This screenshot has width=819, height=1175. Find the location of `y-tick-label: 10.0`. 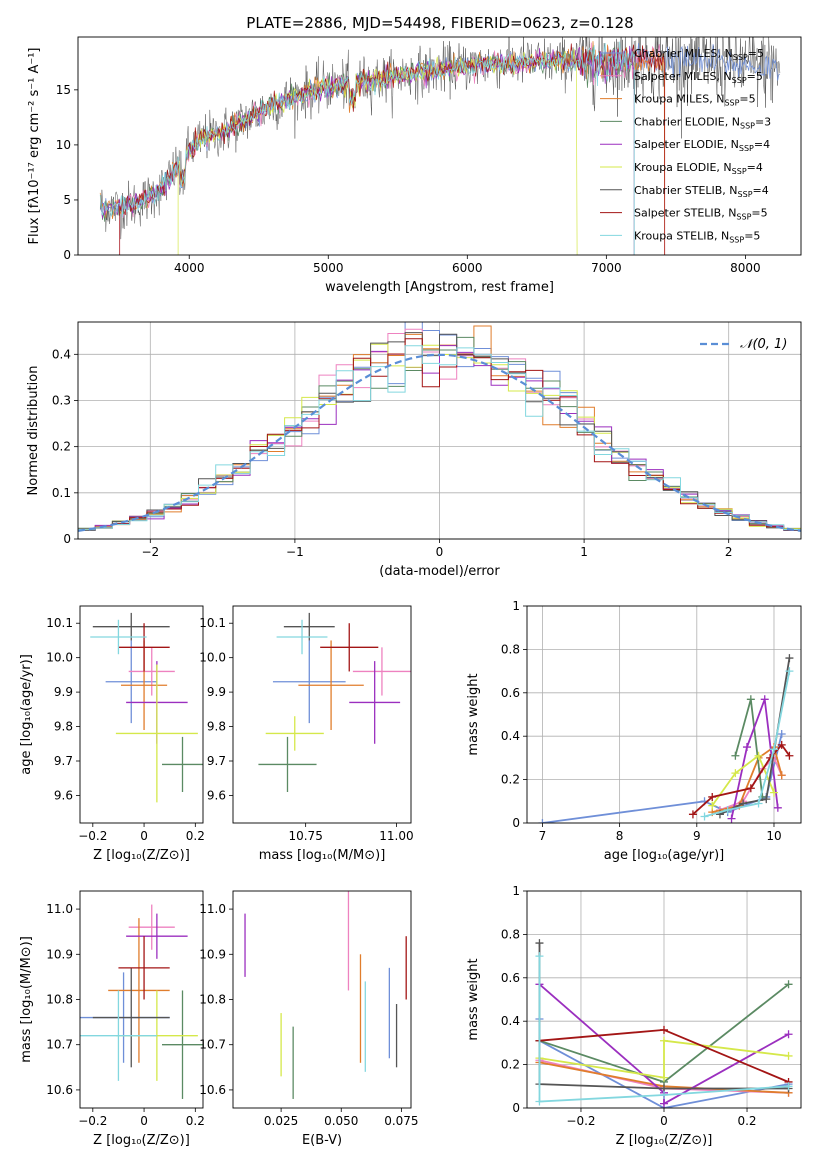

y-tick-label: 10.0 is located at coordinates (59, 658).